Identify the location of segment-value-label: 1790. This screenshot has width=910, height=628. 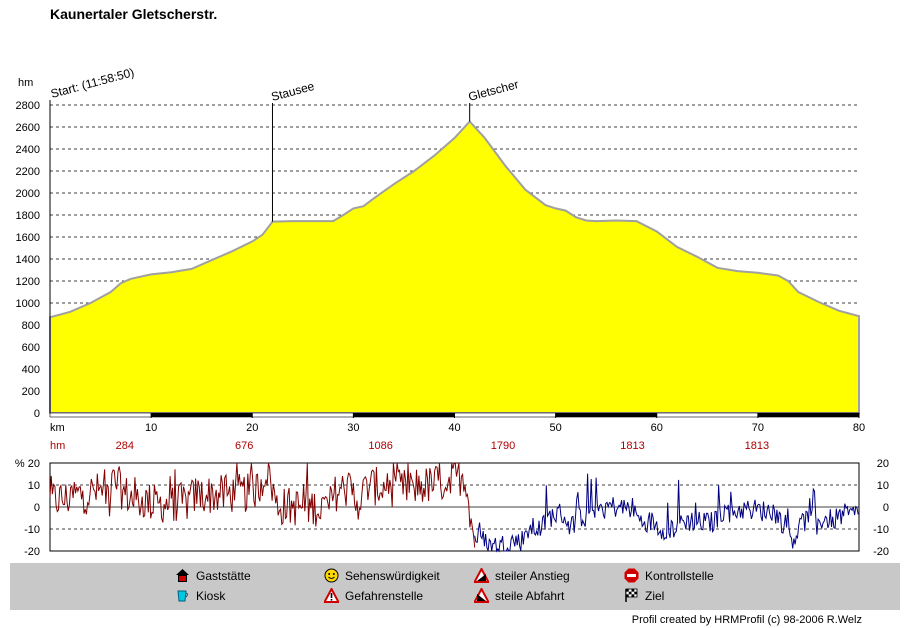
(503, 446).